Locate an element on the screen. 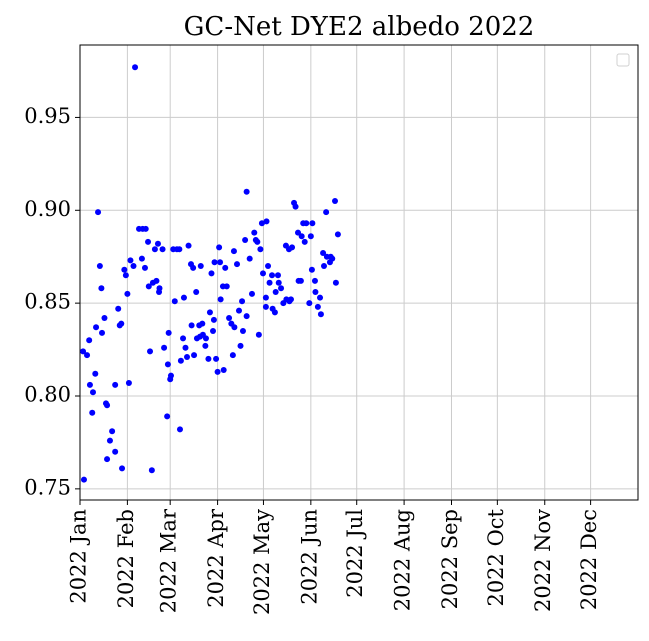 This screenshot has width=649, height=641. x-tick-label: 2022 Oct is located at coordinates (496, 557).